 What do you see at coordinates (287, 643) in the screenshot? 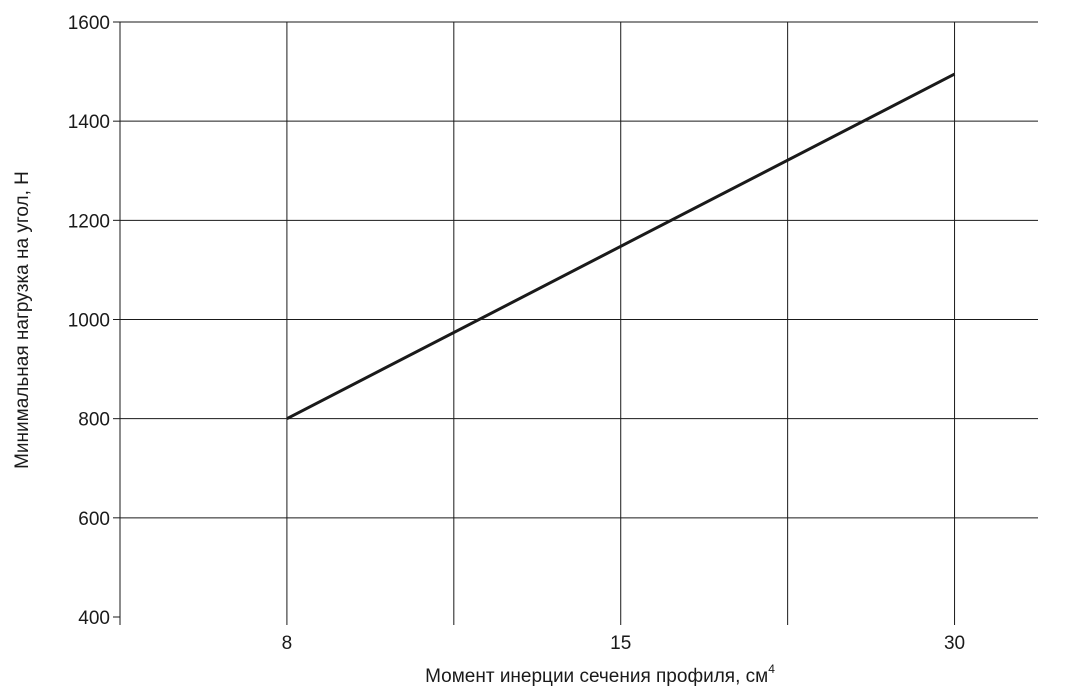
I see `x-tick-label: 8` at bounding box center [287, 643].